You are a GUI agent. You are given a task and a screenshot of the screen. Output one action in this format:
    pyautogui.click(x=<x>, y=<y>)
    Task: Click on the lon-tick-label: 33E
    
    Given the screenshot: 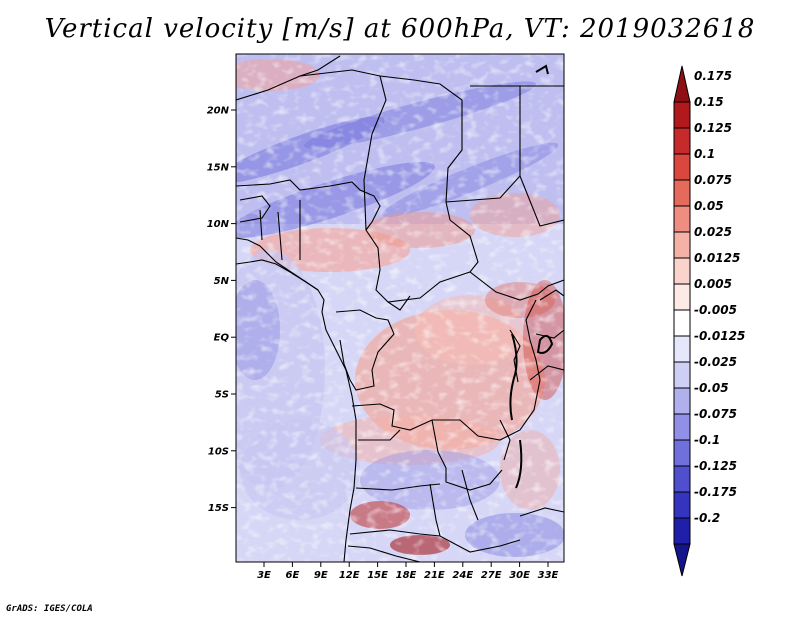 What is the action you would take?
    pyautogui.click(x=548, y=575)
    